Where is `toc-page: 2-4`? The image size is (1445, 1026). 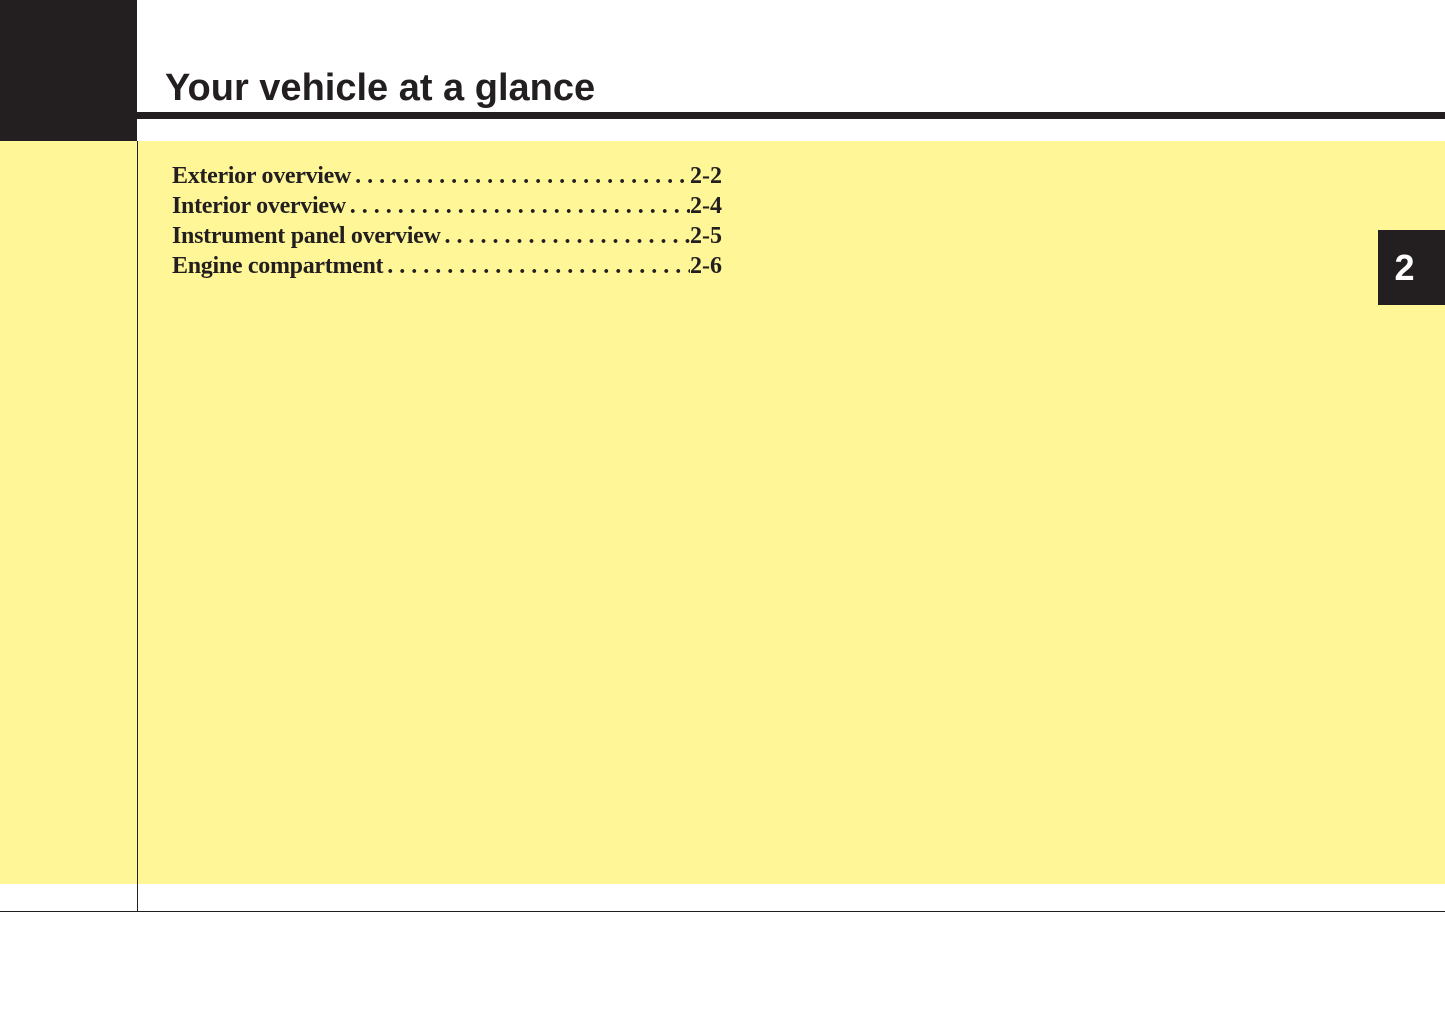
toc-page: 2-4 is located at coordinates (706, 206).